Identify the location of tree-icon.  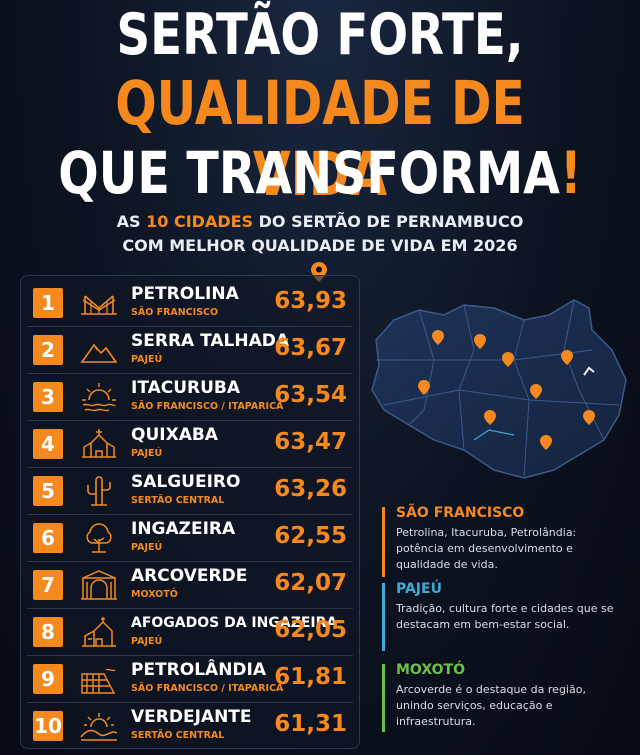
(99, 538).